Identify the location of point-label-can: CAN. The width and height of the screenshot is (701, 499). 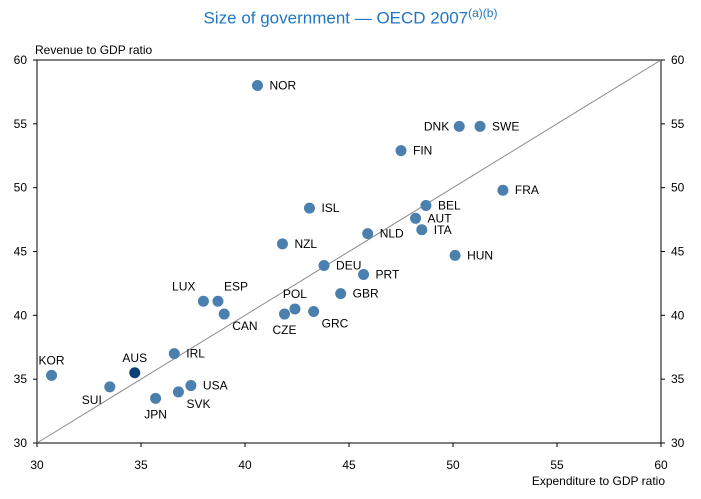
(244, 326).